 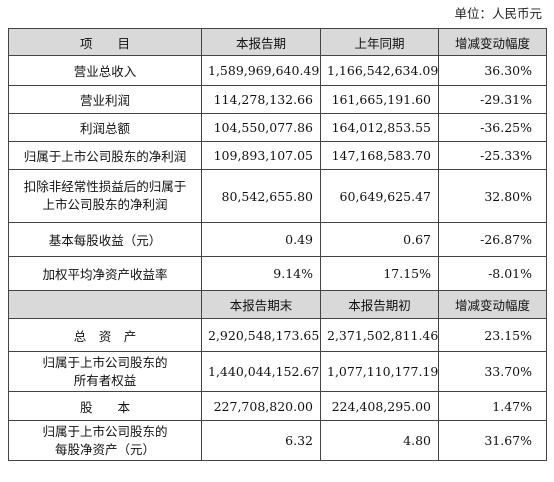 What do you see at coordinates (105, 42) in the screenshot?
I see `header-item: 项 目` at bounding box center [105, 42].